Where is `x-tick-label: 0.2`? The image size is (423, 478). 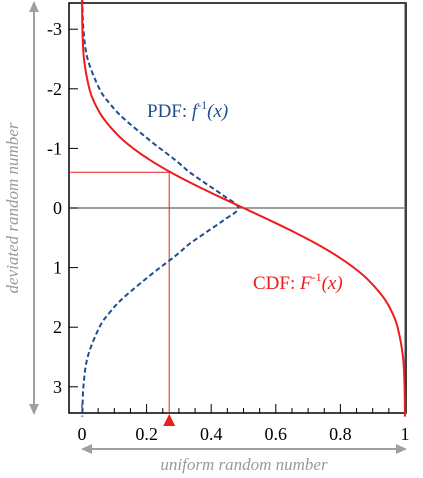
x-tick-label: 0.2 is located at coordinates (146, 434).